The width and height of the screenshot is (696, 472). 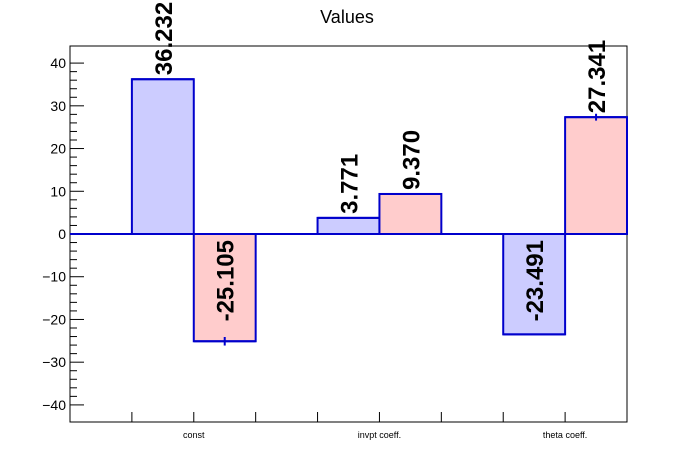 What do you see at coordinates (411, 160) in the screenshot?
I see `data-label: 9.370` at bounding box center [411, 160].